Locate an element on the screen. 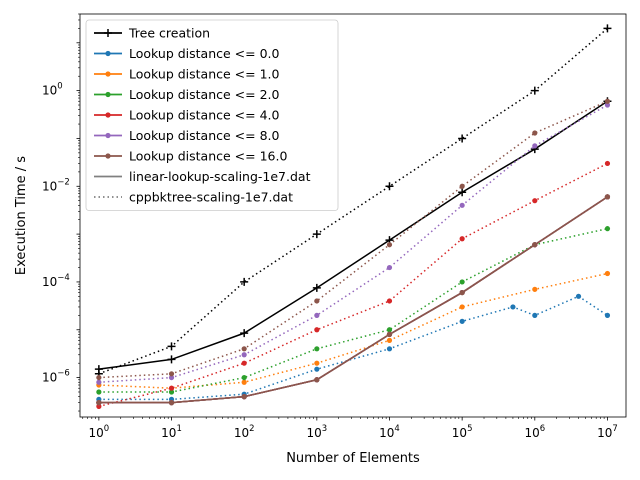 The width and height of the screenshot is (640, 480). x-tick-label: 10⁶ is located at coordinates (534, 432).